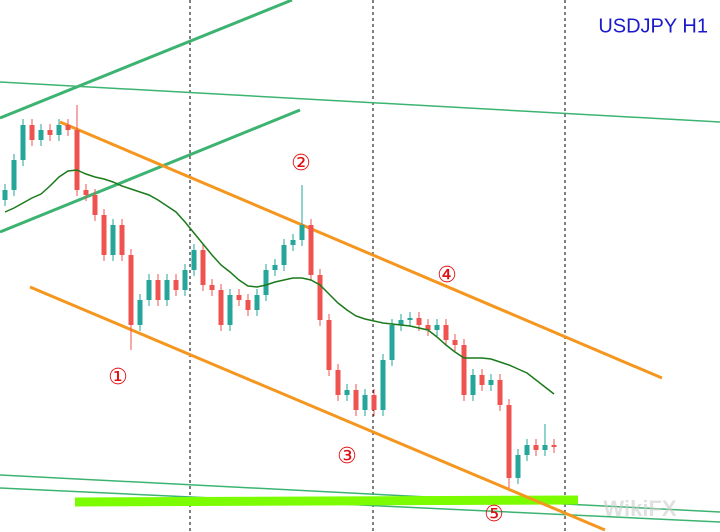 The width and height of the screenshot is (720, 532). I want to click on support-zone, so click(326, 501).